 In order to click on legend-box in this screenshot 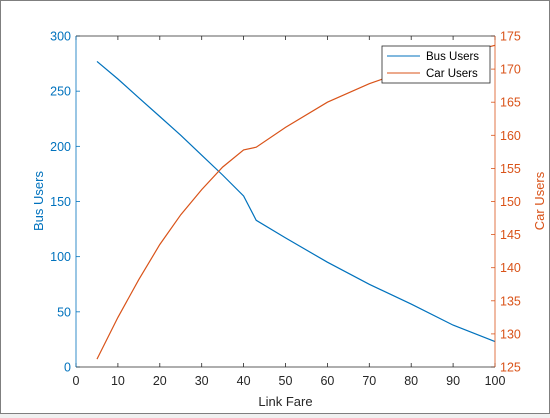, I will do `click(436, 64)`.